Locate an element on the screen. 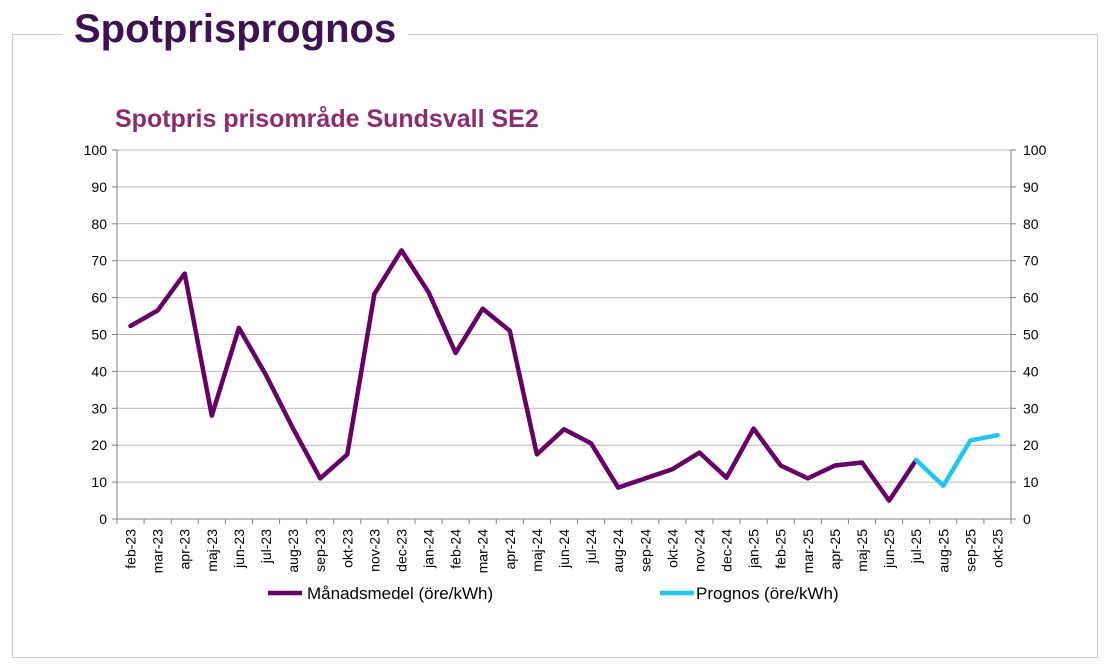 The width and height of the screenshot is (1112, 671). y-tick-label-left: 0 is located at coordinates (103, 519).